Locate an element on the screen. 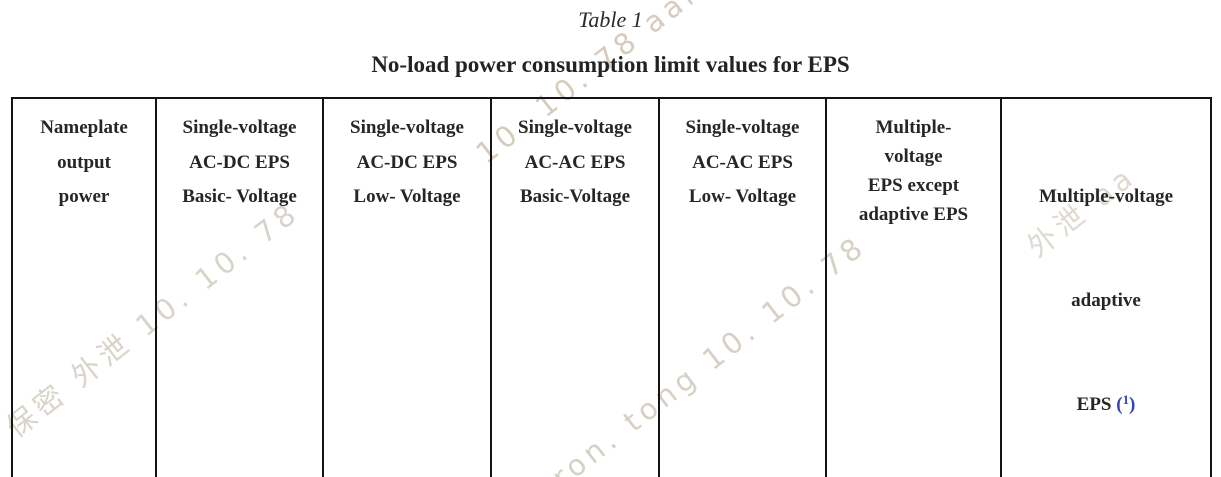 Image resolution: width=1221 pixels, height=477 pixels. header-line: Multiple-voltage is located at coordinates (1106, 197).